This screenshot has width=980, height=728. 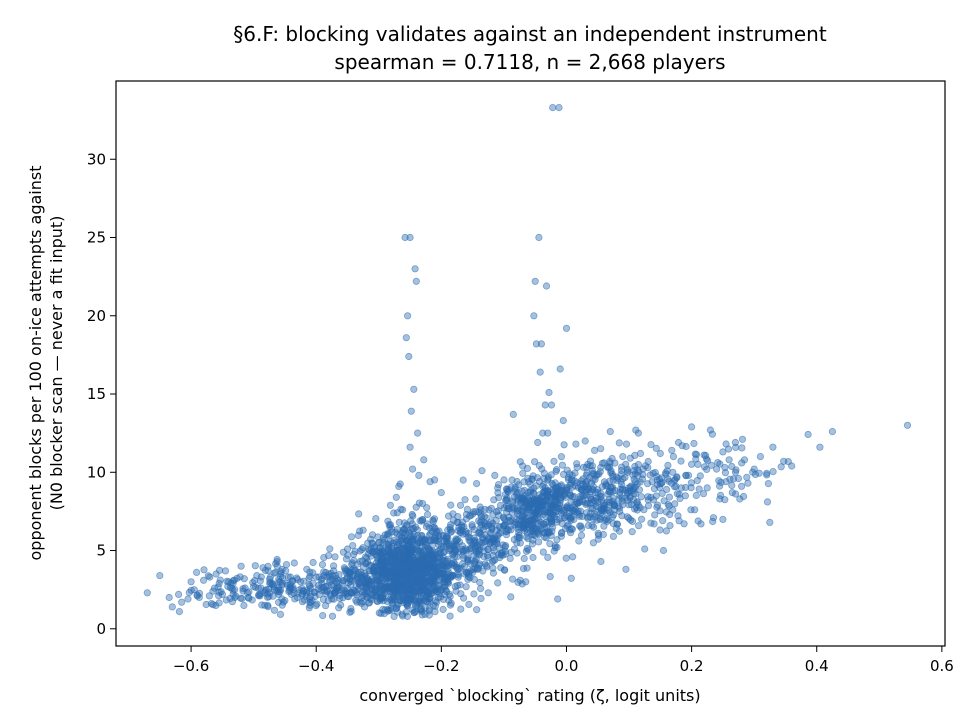 I want to click on y-tick-label: 10, so click(x=96, y=472).